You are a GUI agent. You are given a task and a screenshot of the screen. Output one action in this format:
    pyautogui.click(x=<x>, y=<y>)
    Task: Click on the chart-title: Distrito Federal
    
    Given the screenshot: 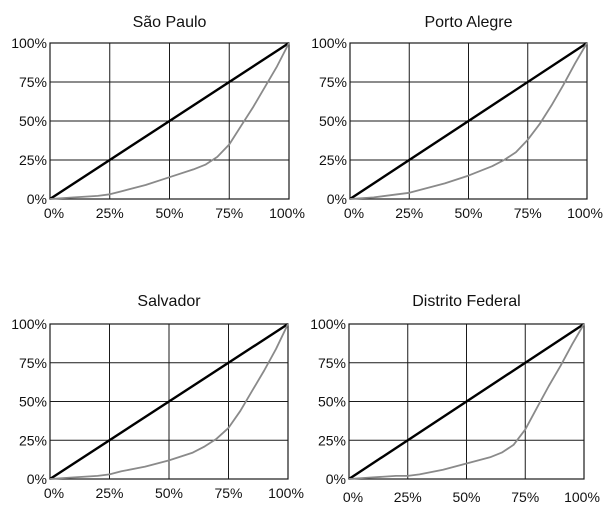 What is the action you would take?
    pyautogui.click(x=466, y=301)
    